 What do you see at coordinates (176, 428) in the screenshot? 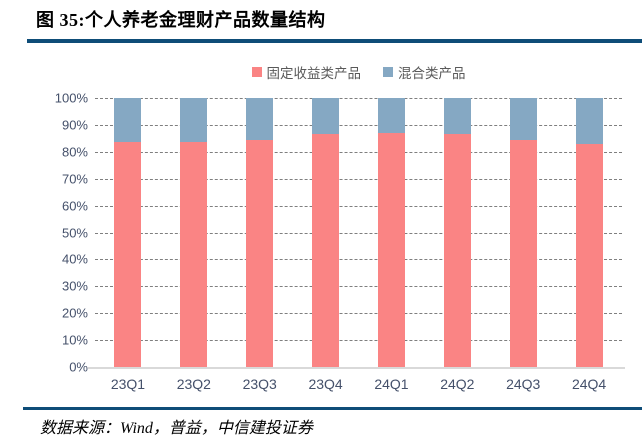
I see `data-source-note: 数据来源：Wind，普益，中信建投证券` at bounding box center [176, 428].